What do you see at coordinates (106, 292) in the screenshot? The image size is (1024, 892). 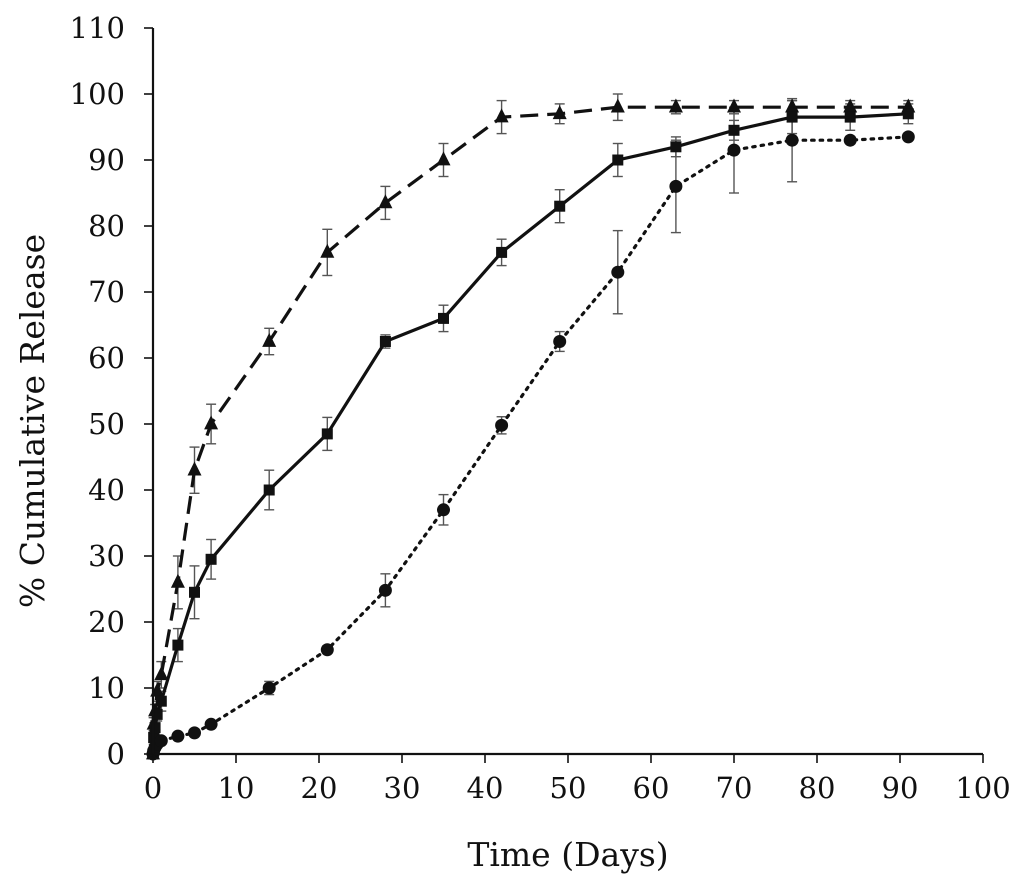 I see `y-tick-label: 70` at bounding box center [106, 292].